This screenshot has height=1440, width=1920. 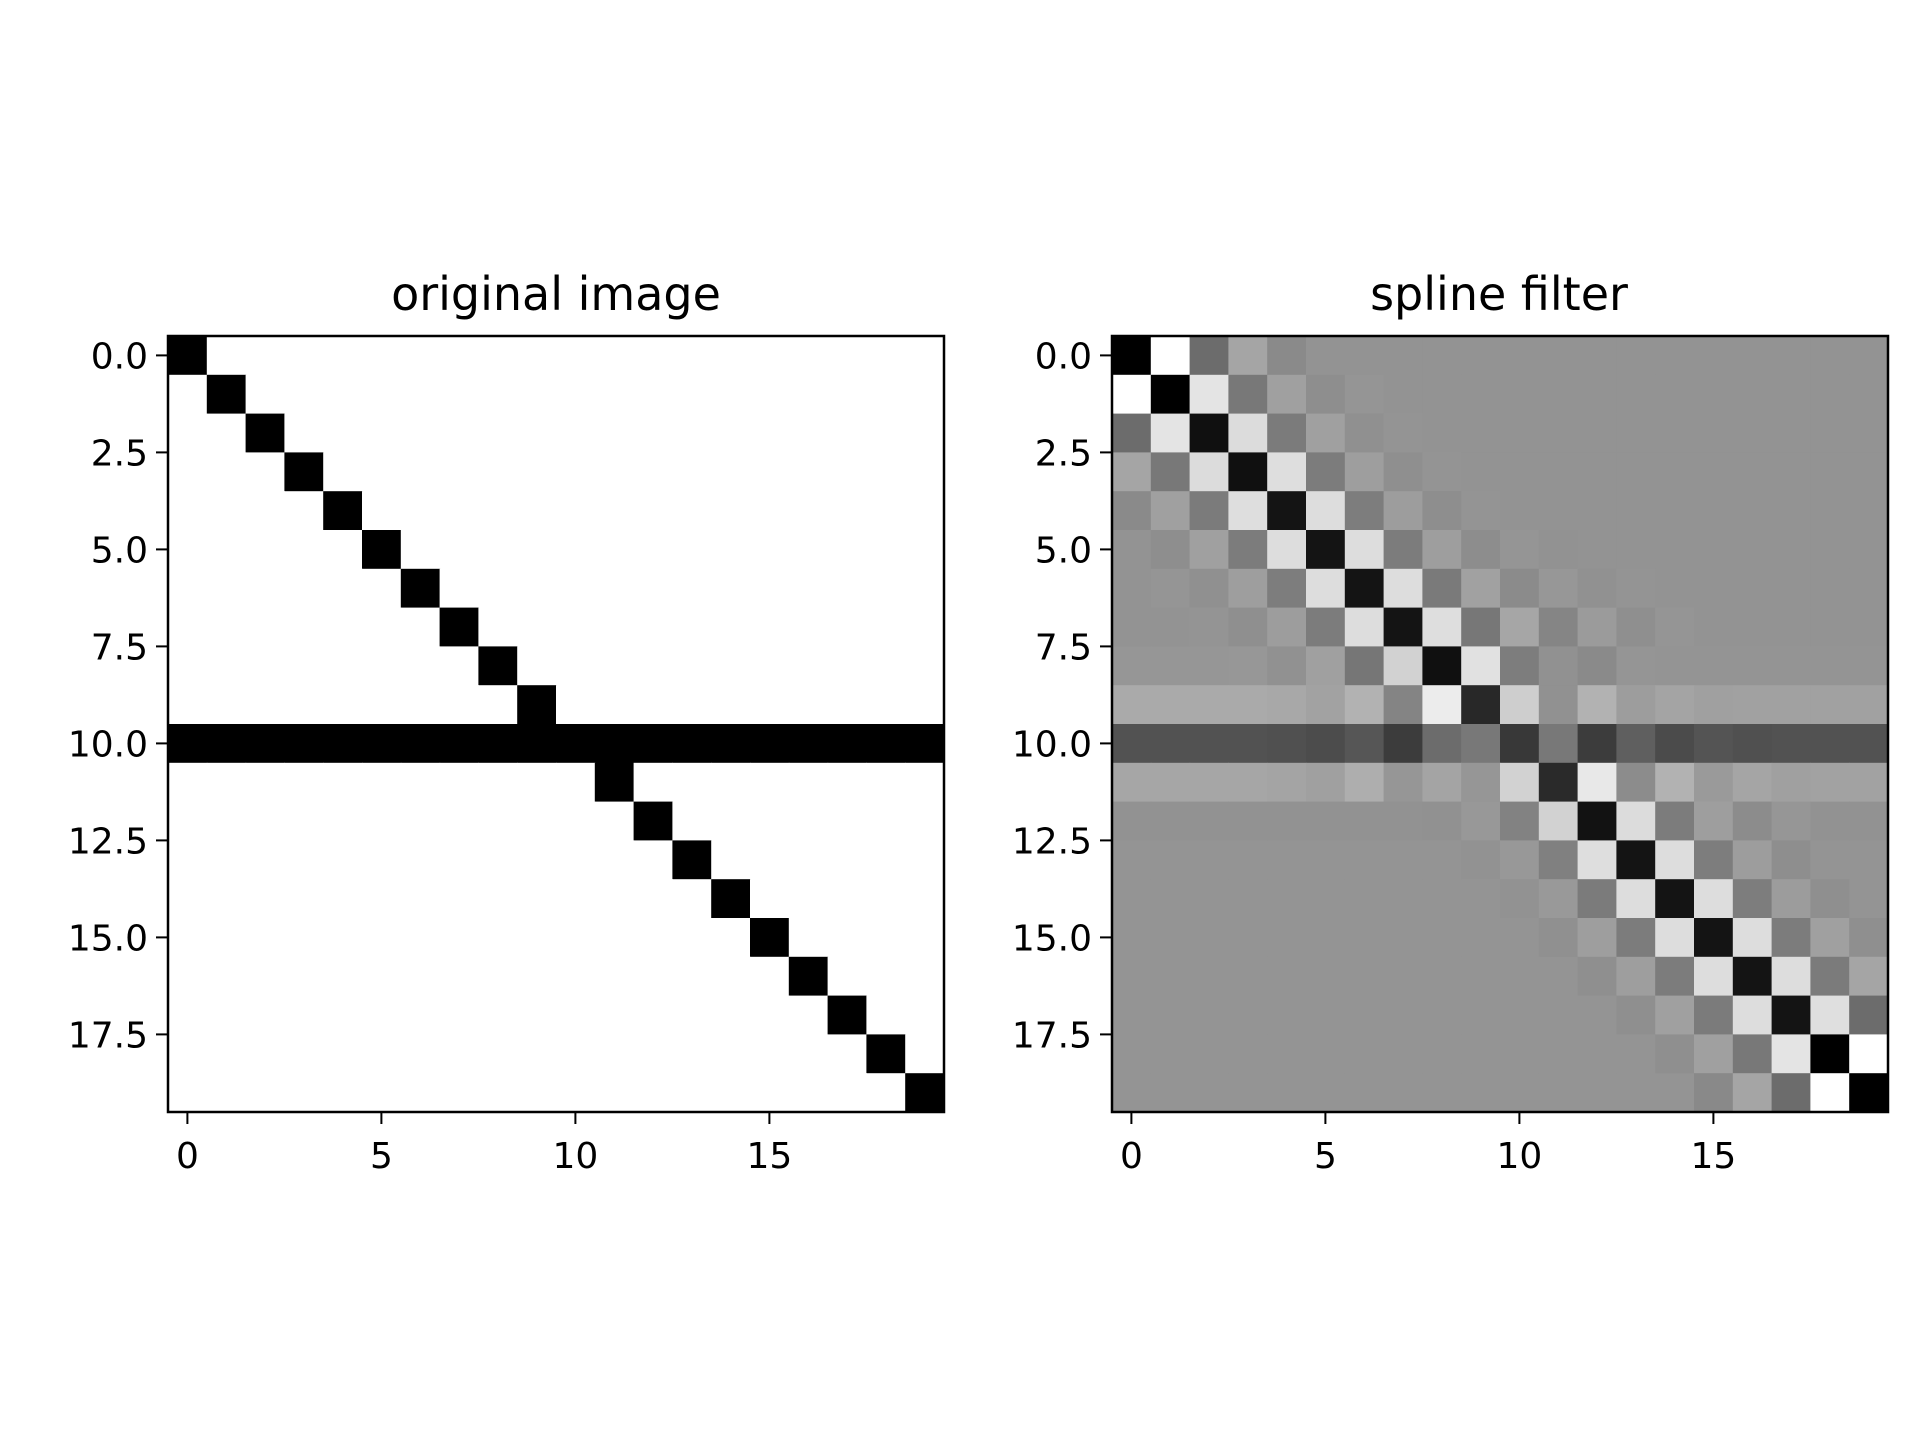 I want to click on original-image-x-tick-label: 5, so click(x=381, y=1156).